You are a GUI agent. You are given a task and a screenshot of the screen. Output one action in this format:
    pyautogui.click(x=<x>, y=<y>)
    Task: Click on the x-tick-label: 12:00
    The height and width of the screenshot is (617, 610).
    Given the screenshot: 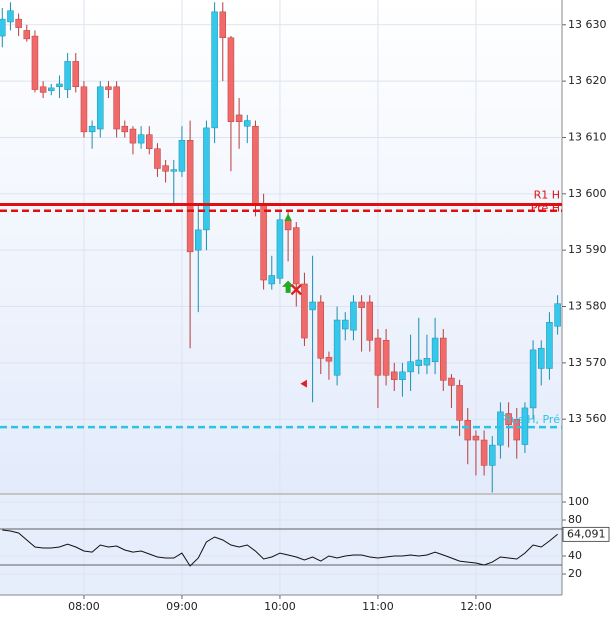 What is the action you would take?
    pyautogui.click(x=476, y=606)
    